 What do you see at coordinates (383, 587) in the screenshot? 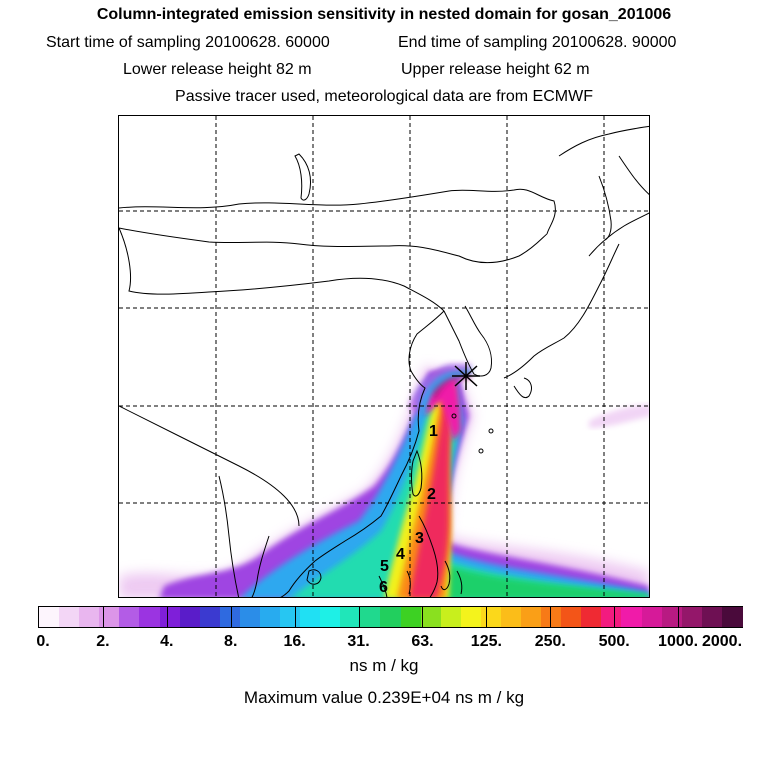
I see `marker-6: 6` at bounding box center [383, 587].